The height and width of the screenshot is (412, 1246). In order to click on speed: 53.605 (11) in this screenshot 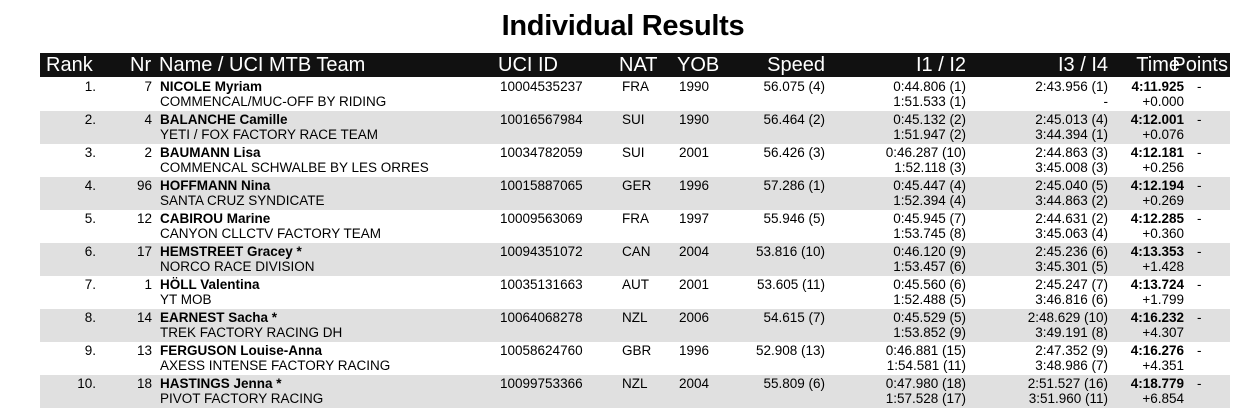, I will do `click(790, 284)`.